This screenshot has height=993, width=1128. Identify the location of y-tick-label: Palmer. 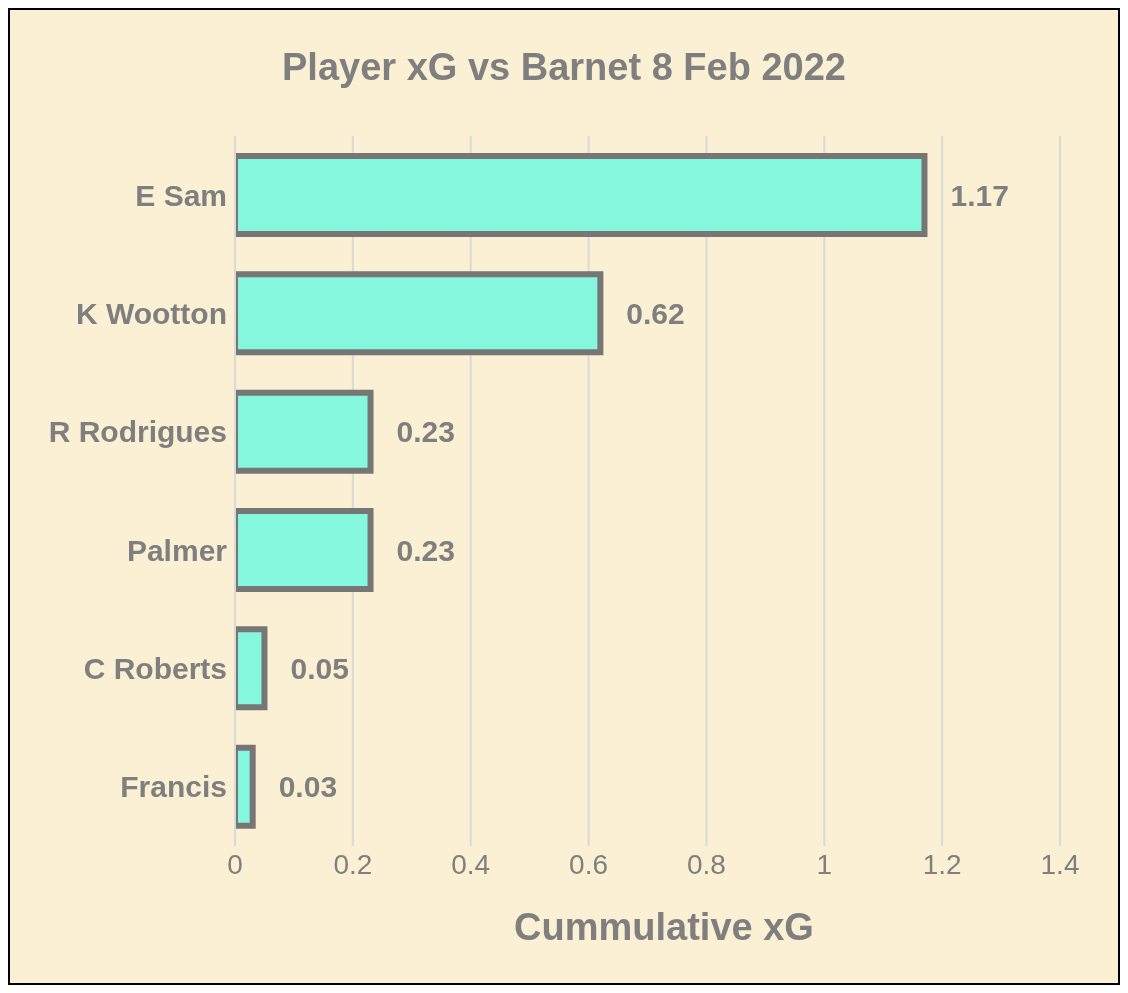
(177, 550).